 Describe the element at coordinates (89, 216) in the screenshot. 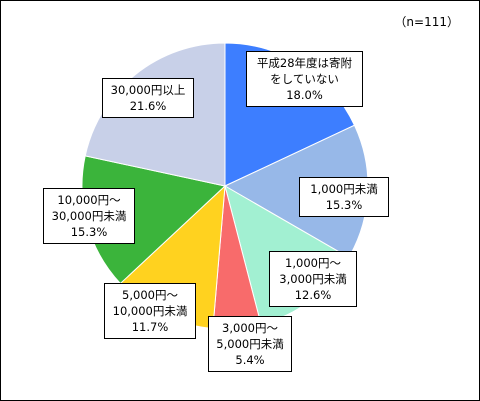

I see `slice-label-10000-30000: 10,000円～ 30,000円未満 15.3%` at that location.